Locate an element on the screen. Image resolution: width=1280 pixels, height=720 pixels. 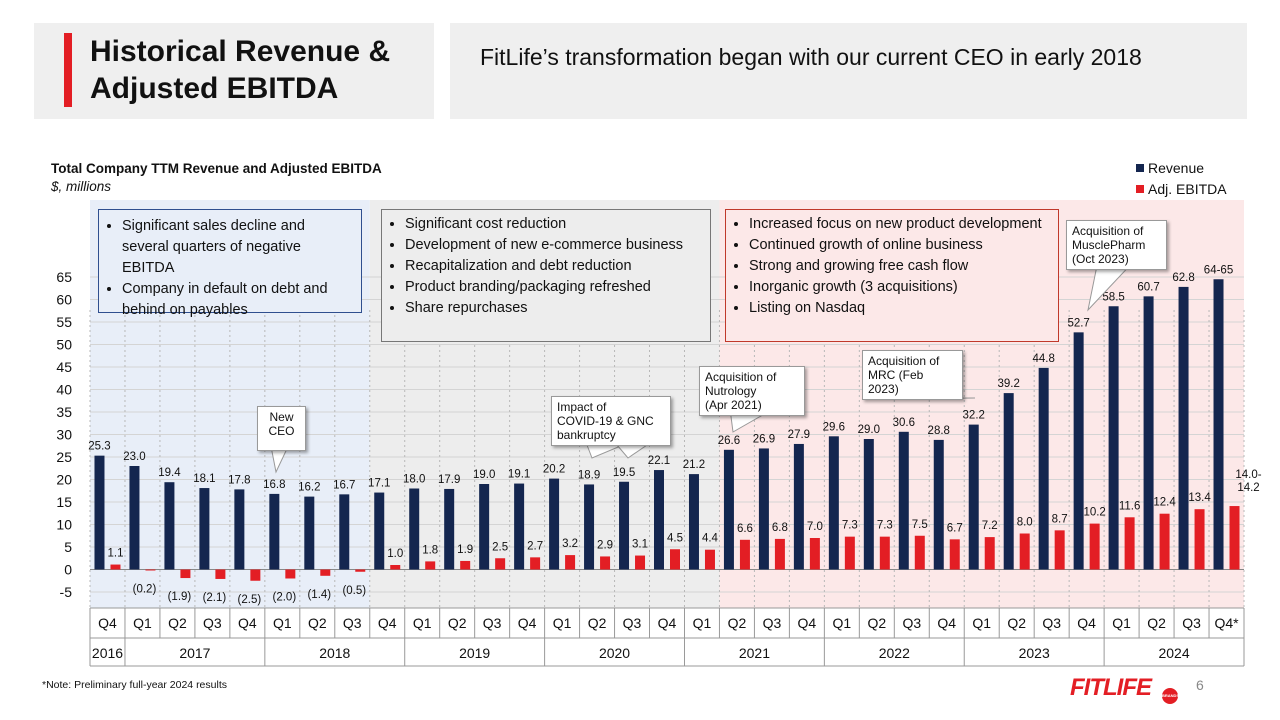
revenue-data-label: 60.7 is located at coordinates (1148, 287).